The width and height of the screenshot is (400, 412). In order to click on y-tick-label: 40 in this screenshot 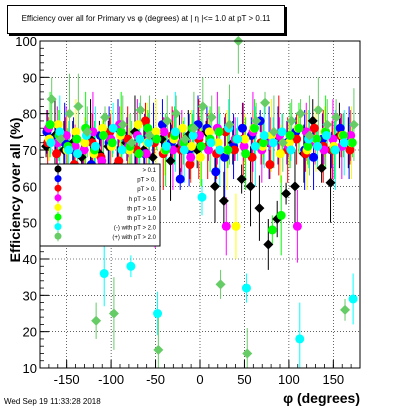, I will do `click(30, 259)`.